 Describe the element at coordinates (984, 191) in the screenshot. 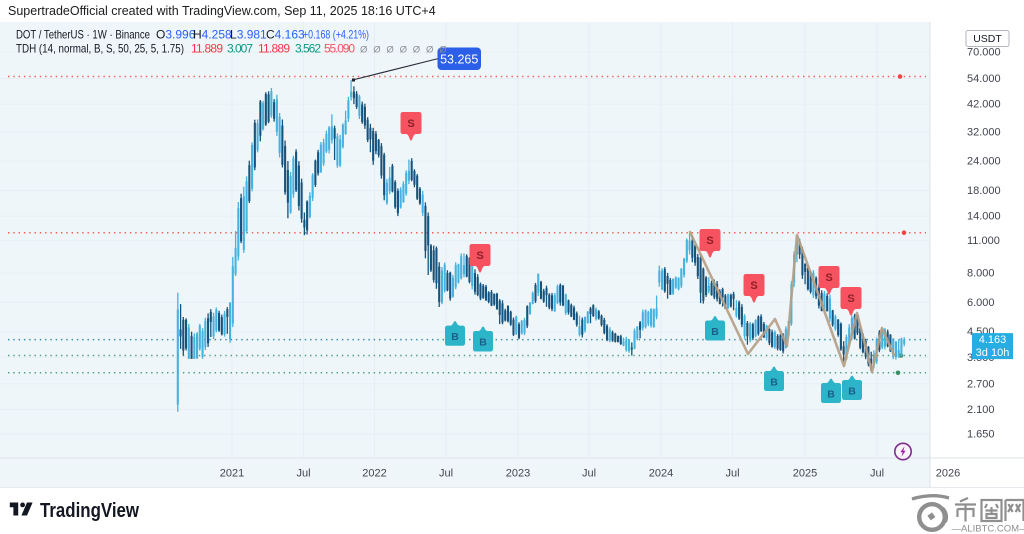

I see `svg-text: 18.000` at that location.